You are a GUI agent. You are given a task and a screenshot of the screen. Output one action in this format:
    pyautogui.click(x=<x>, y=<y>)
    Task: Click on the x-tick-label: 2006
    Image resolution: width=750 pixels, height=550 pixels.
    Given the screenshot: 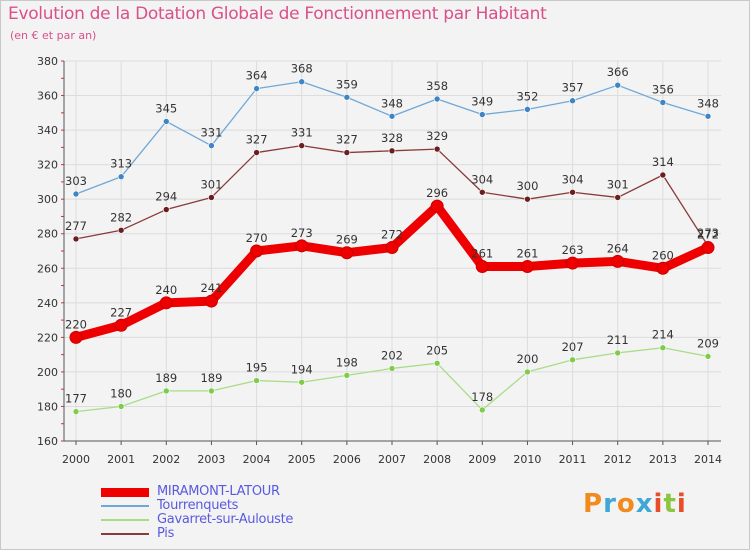 What is the action you would take?
    pyautogui.click(x=347, y=459)
    